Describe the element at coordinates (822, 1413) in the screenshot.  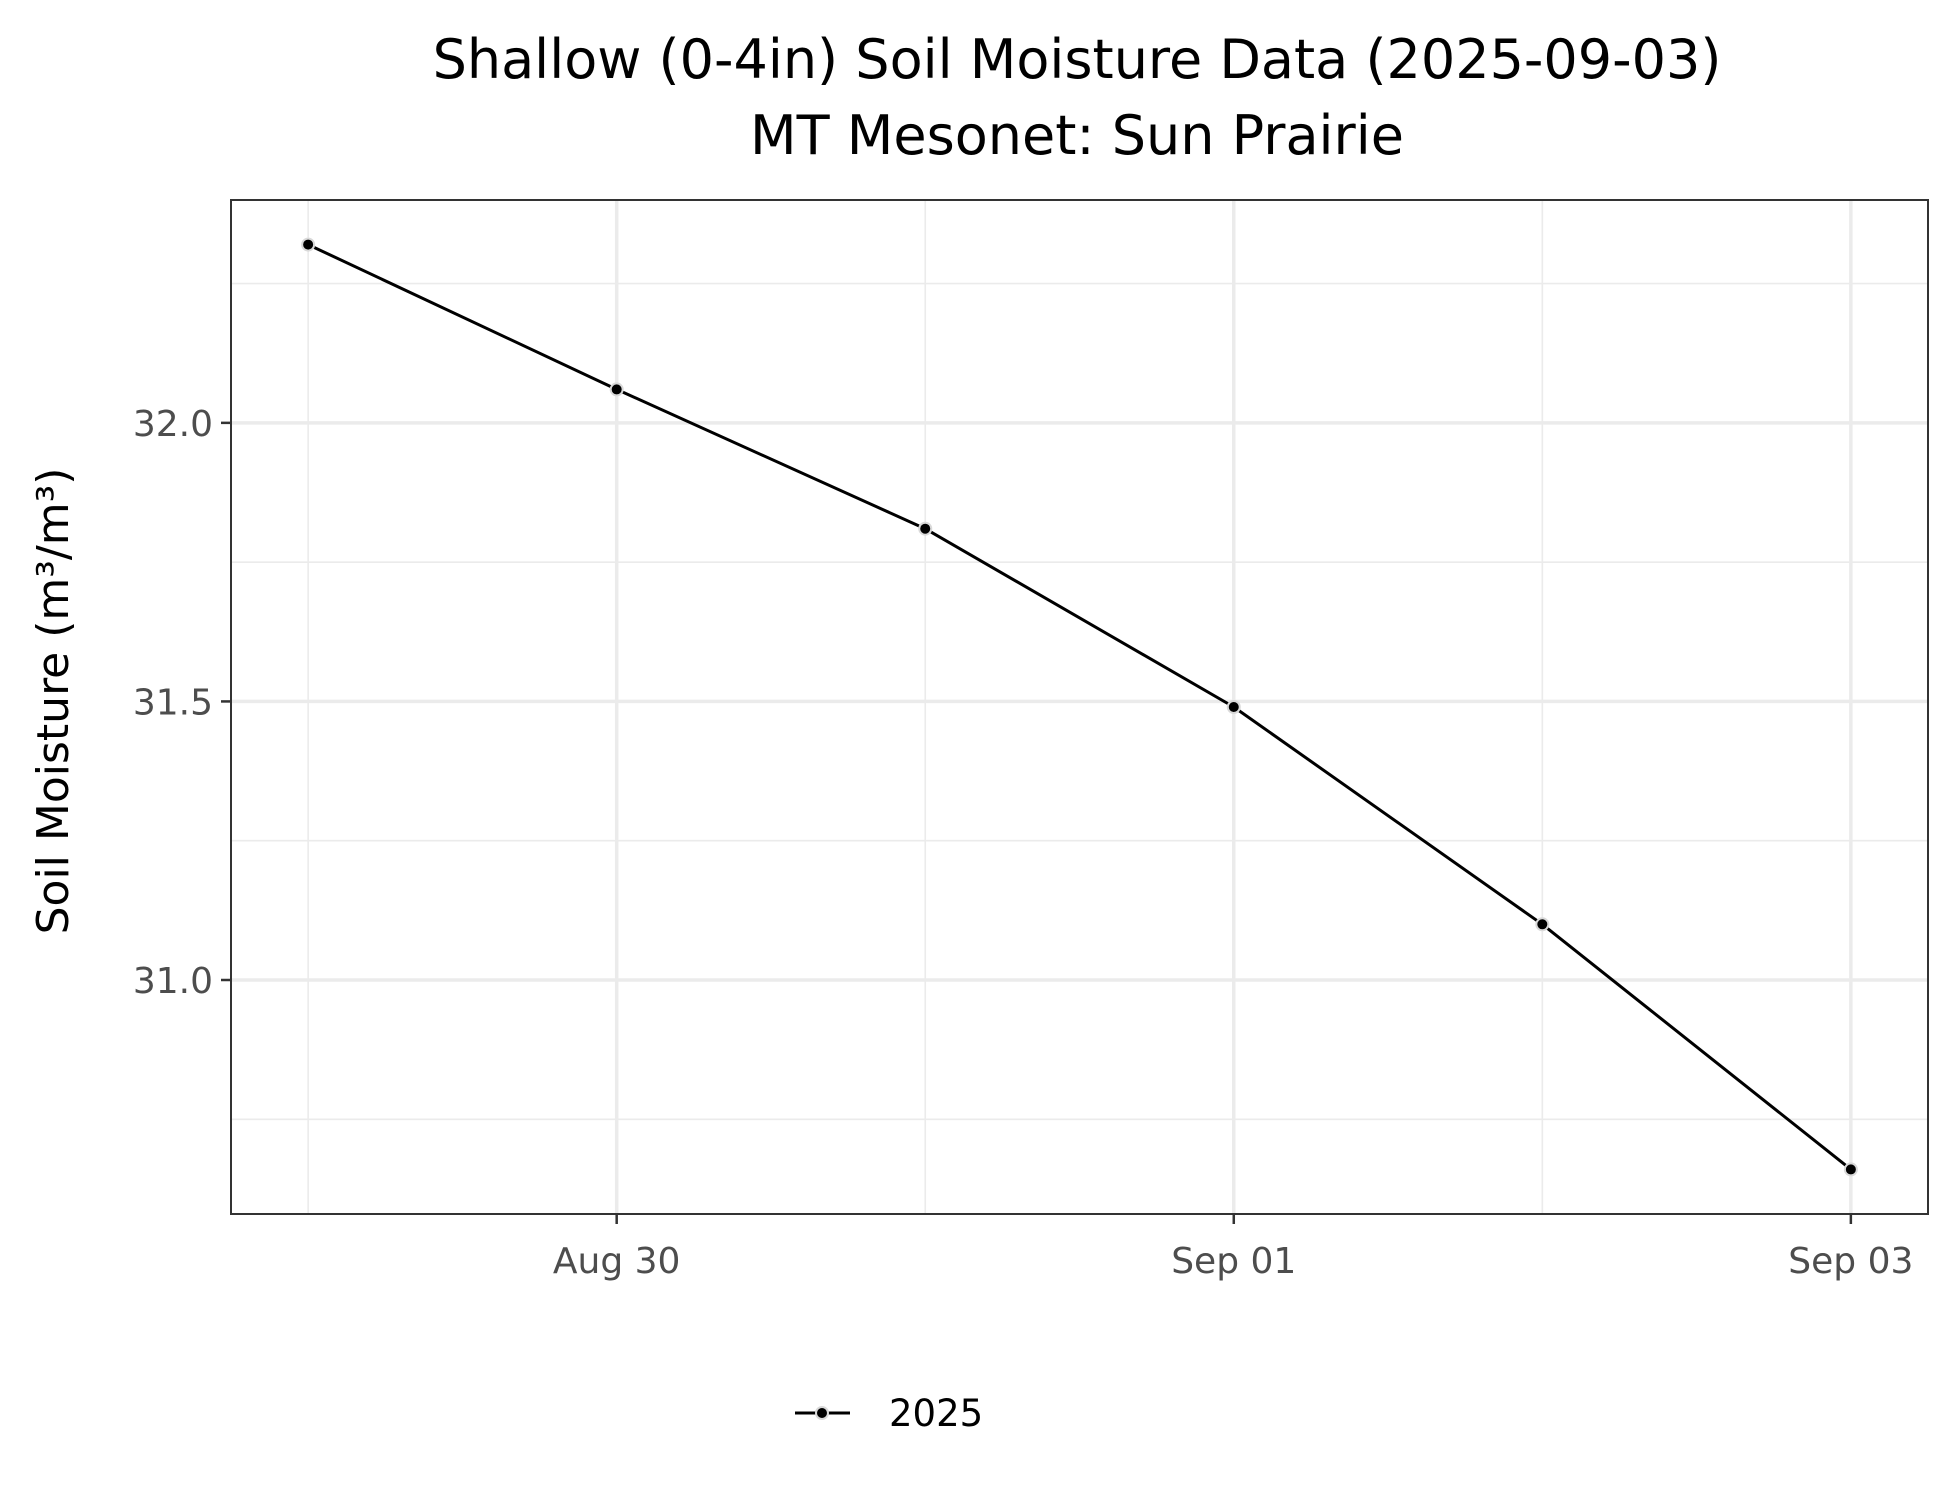
I see `legend-key-point` at that location.